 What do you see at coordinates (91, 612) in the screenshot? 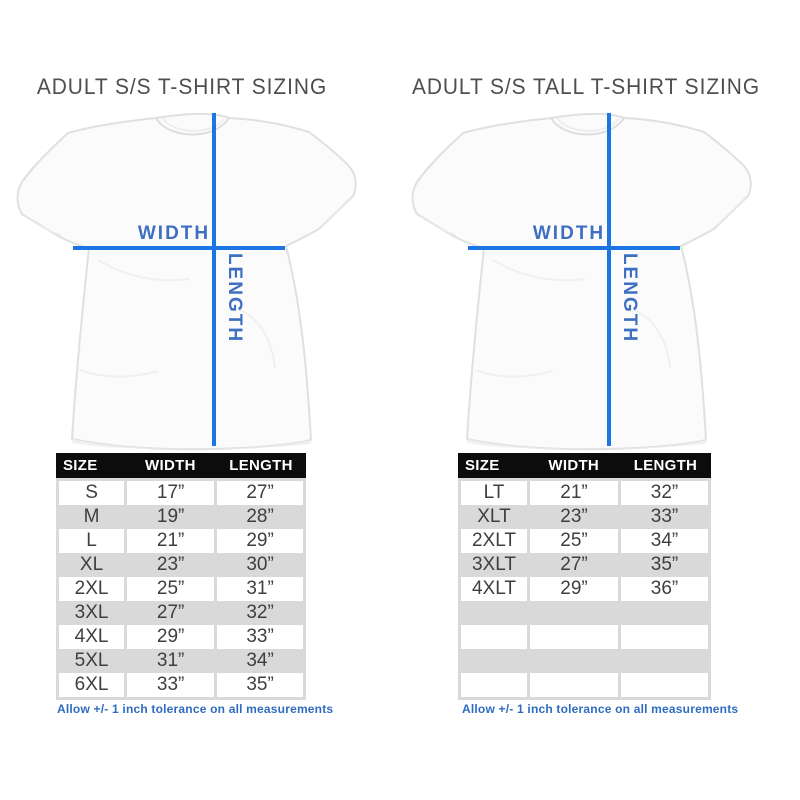
I see `table-cell: 3XL` at bounding box center [91, 612].